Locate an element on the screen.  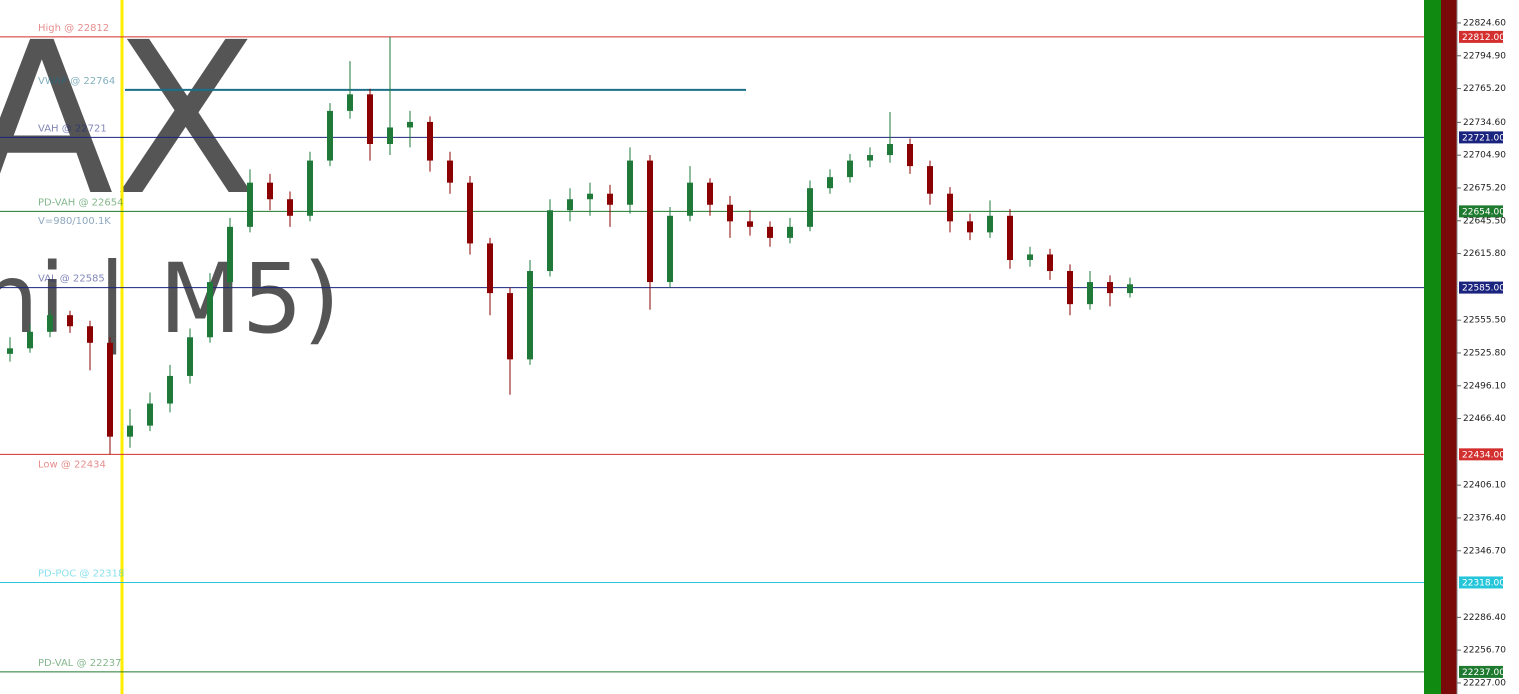
level-label: Low @ 22434 is located at coordinates (72, 464).